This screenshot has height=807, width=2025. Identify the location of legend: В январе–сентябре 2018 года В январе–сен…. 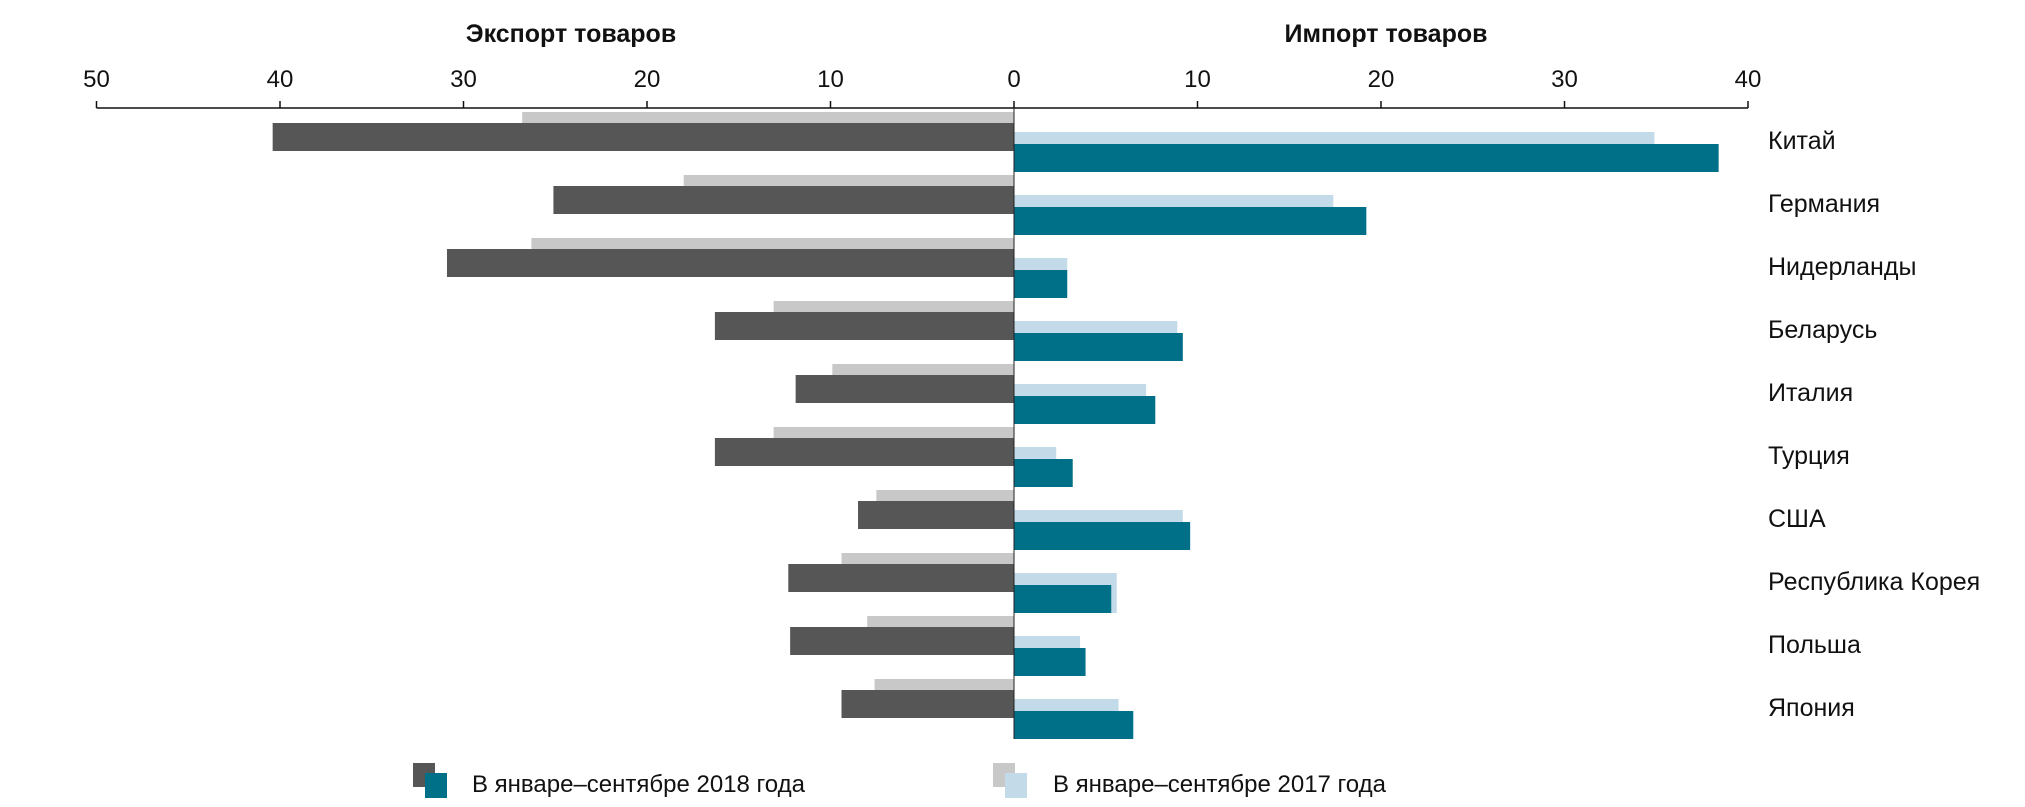
(900, 780).